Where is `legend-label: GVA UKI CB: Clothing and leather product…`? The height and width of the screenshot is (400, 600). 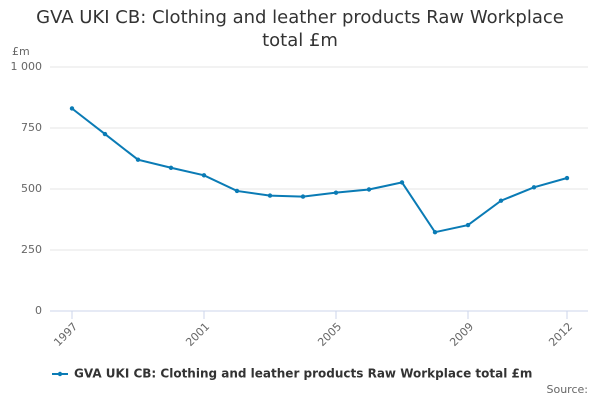
legend-label: GVA UKI CB: Clothing and leather product… is located at coordinates (303, 374).